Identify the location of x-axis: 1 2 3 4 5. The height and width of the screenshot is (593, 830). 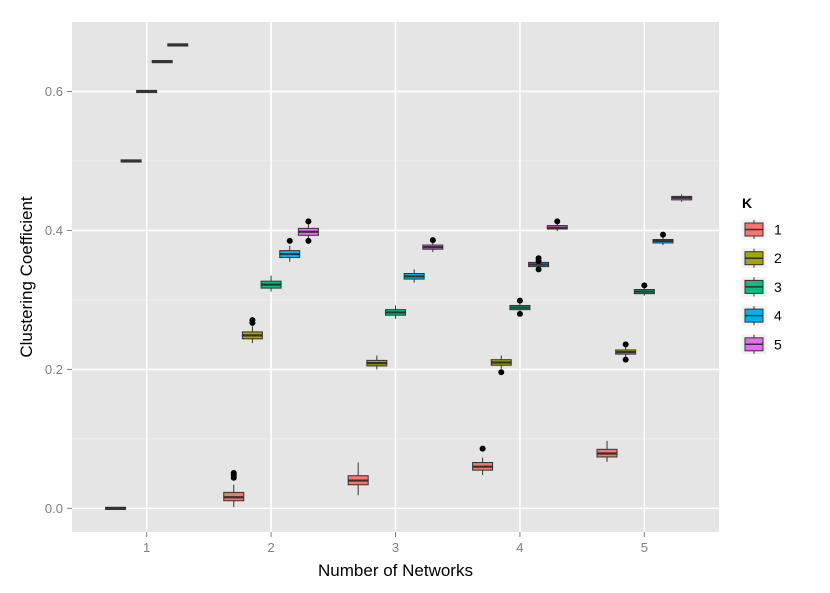
(395, 543).